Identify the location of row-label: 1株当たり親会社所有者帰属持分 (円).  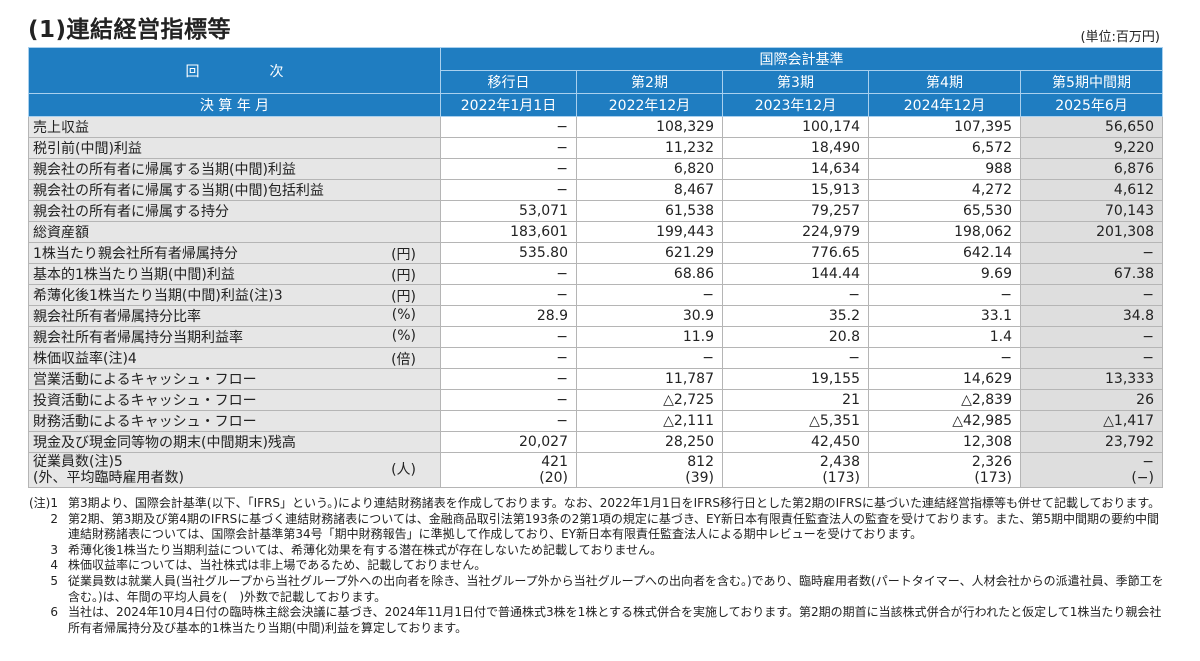
(234, 253).